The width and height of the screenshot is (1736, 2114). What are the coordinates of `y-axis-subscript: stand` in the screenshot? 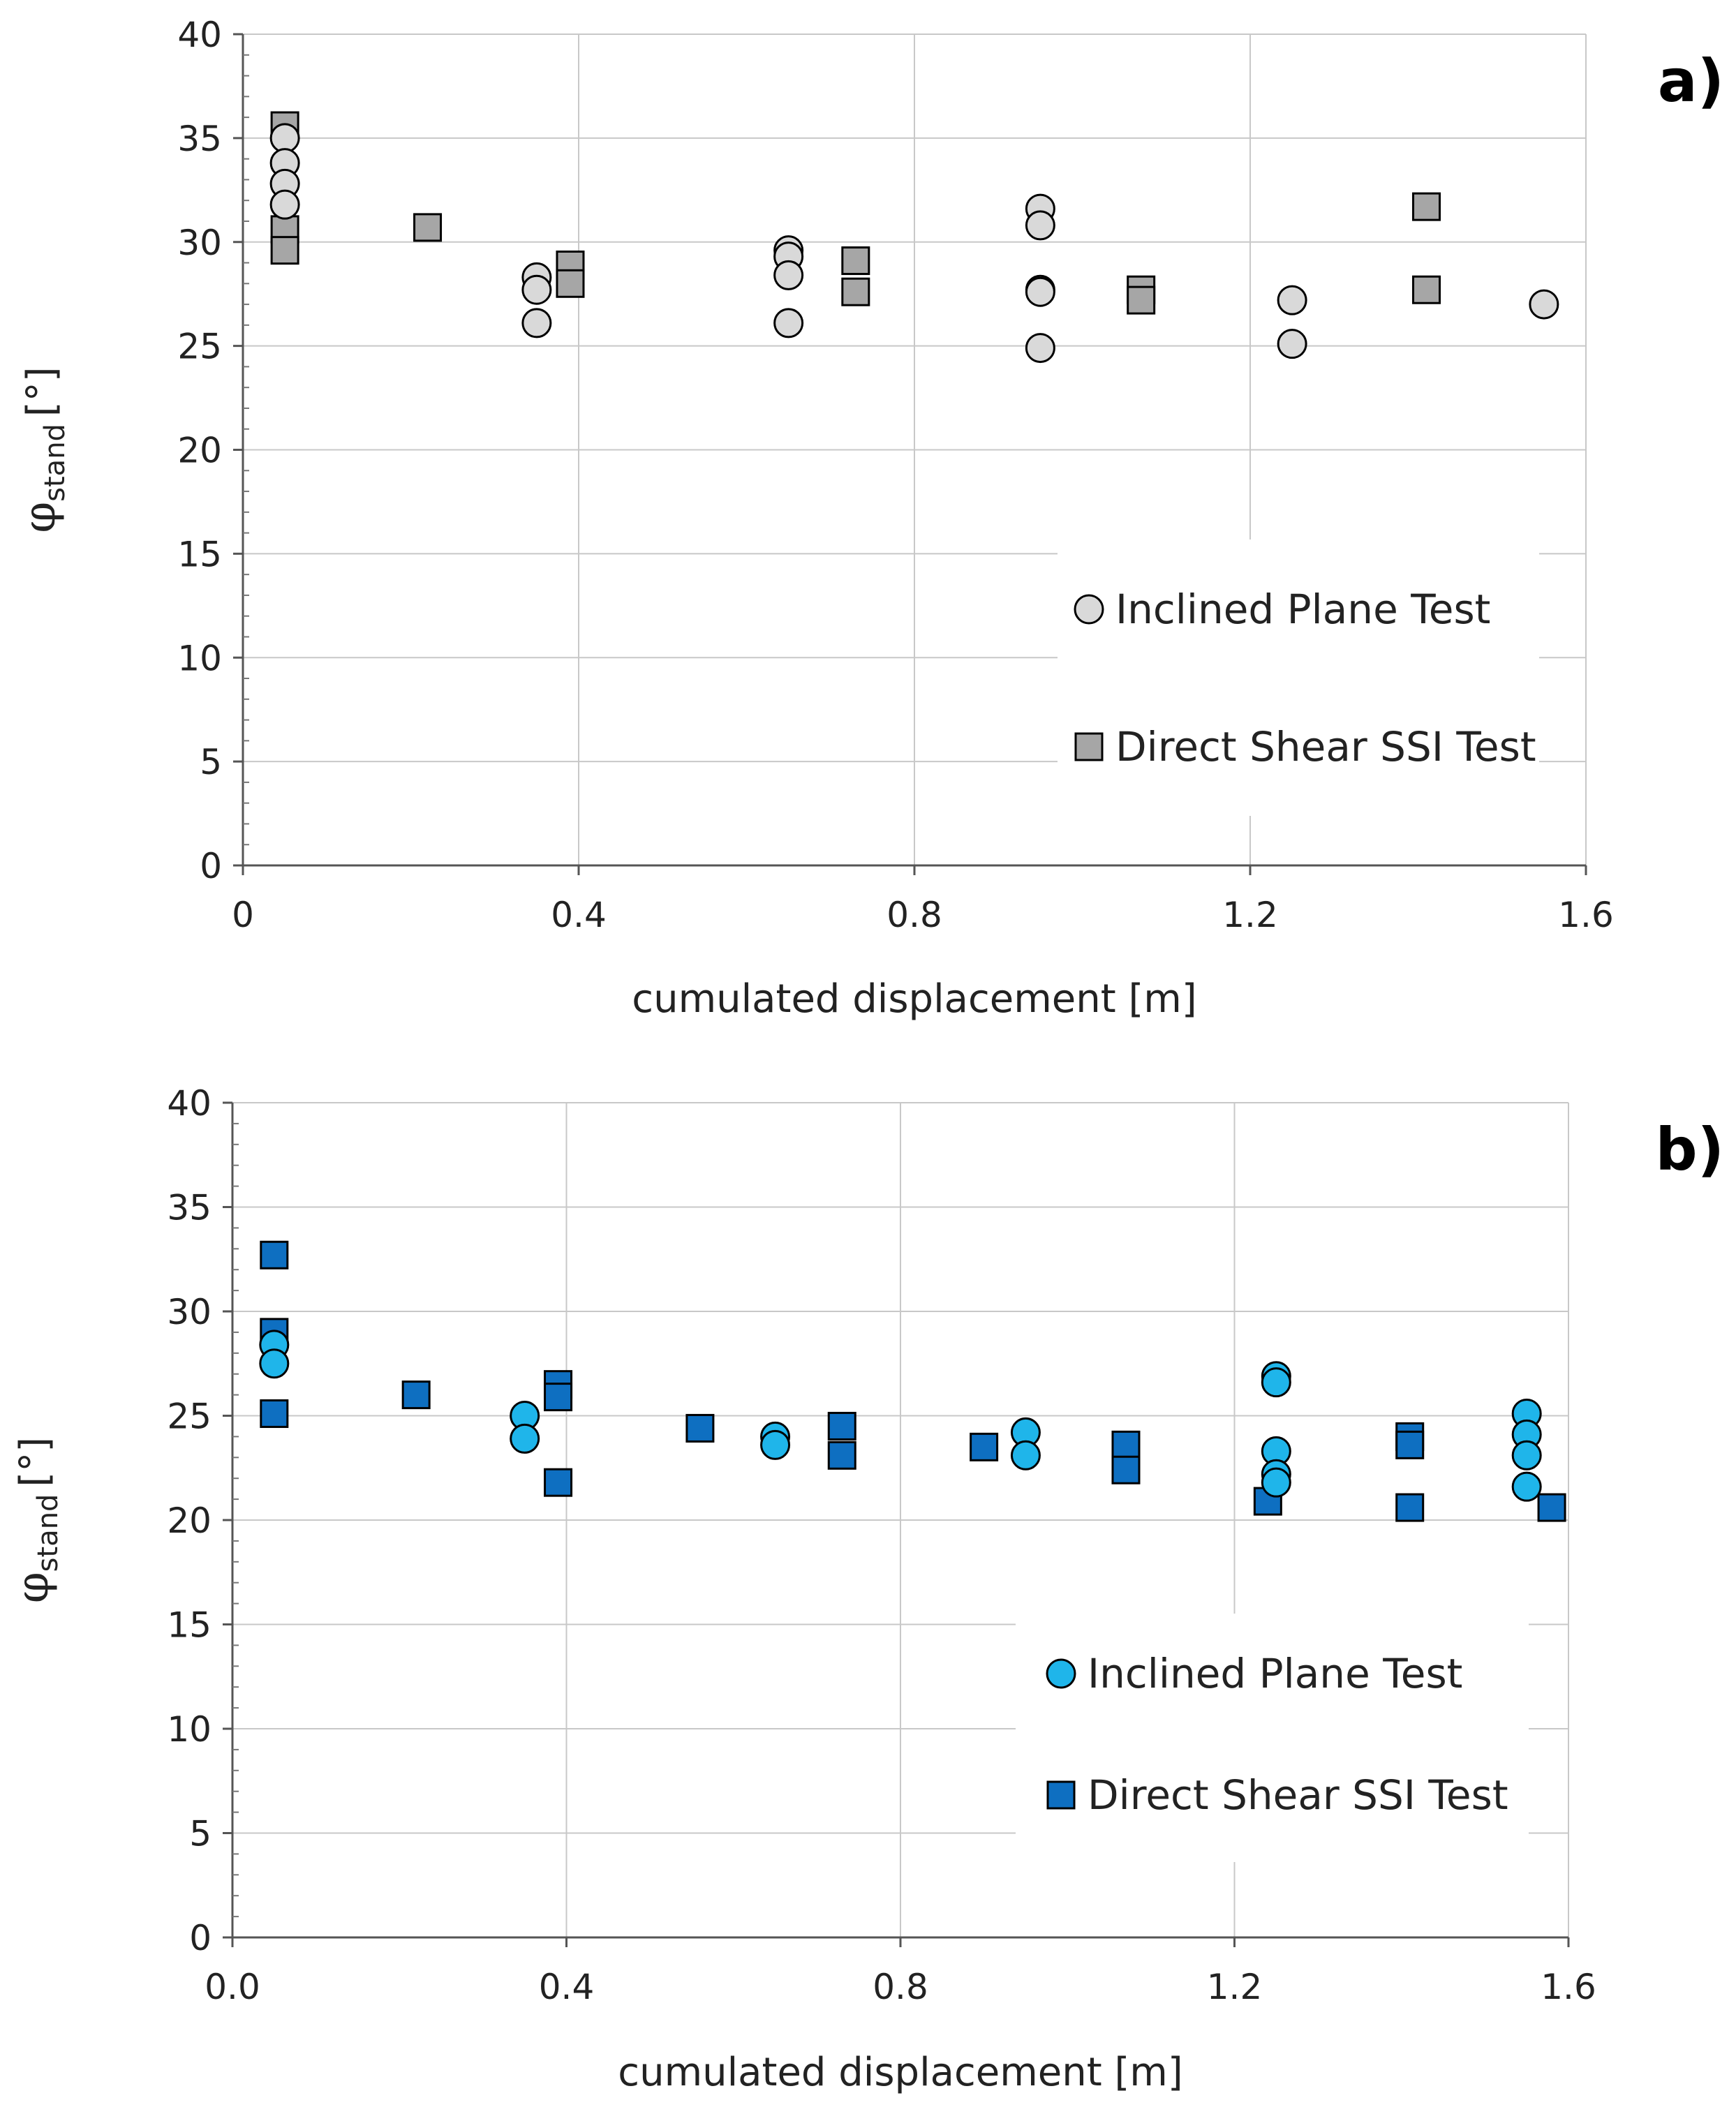 It's located at (48, 1533).